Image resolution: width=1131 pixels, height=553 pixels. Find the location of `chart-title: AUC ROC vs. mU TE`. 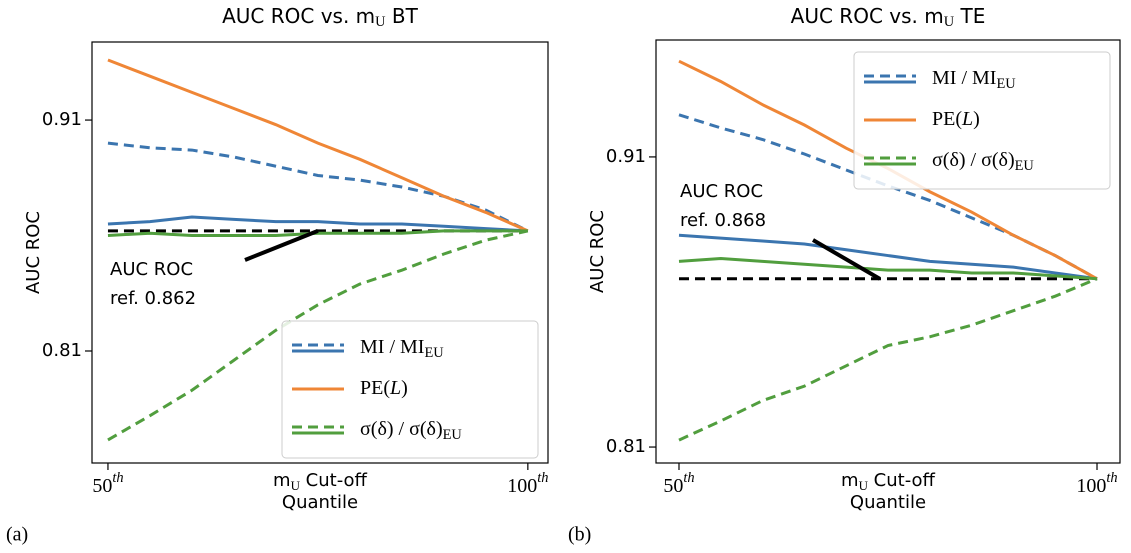

chart-title: AUC ROC vs. mU TE is located at coordinates (888, 17).